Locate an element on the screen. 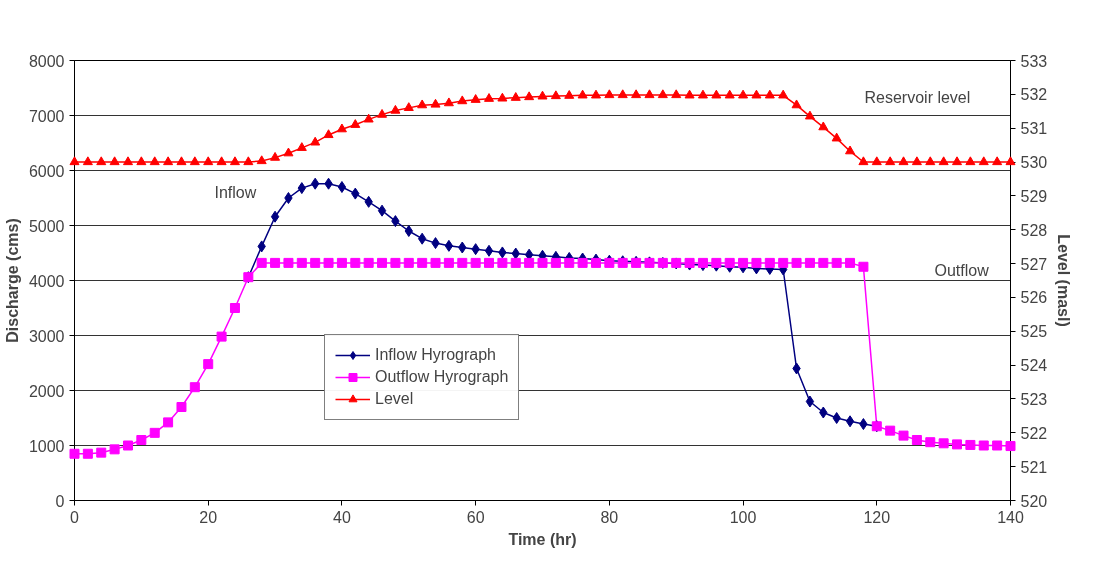 This screenshot has width=1098, height=573. x-tick-label: 140 is located at coordinates (1010, 517).